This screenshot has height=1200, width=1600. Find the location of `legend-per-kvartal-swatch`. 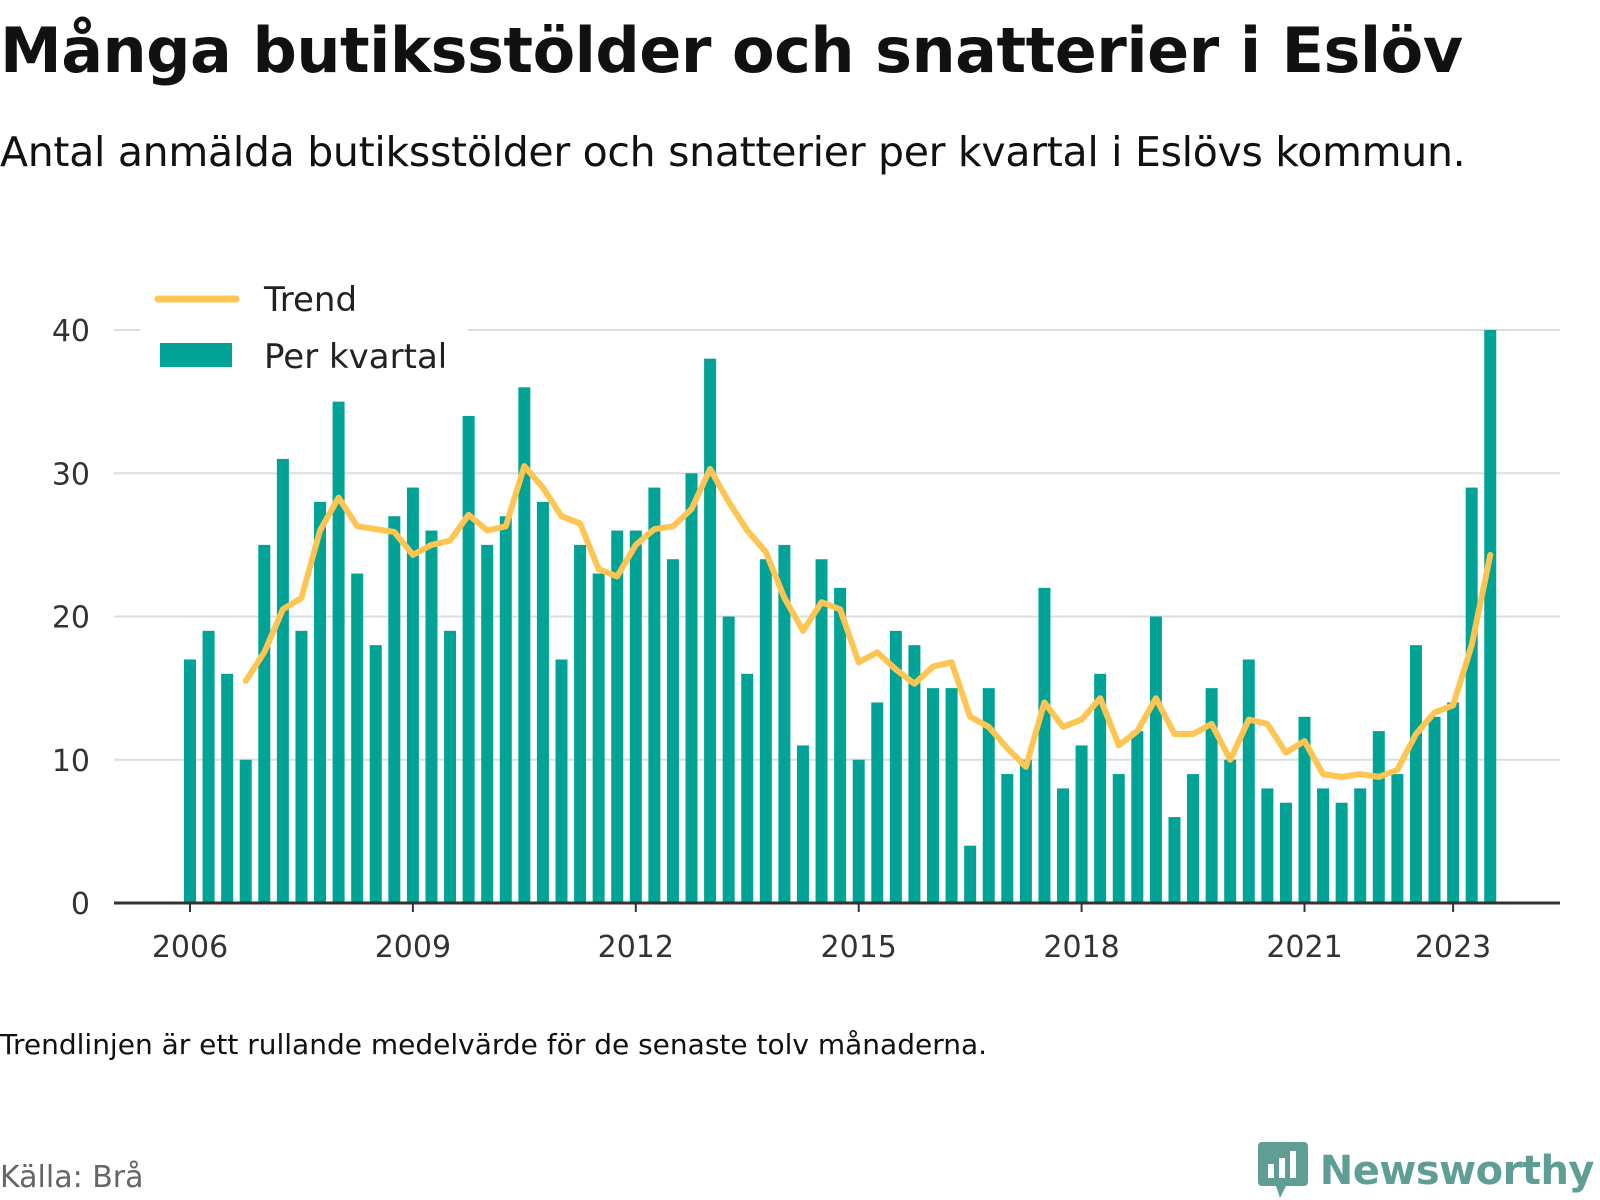

legend-per-kvartal-swatch is located at coordinates (196, 355).